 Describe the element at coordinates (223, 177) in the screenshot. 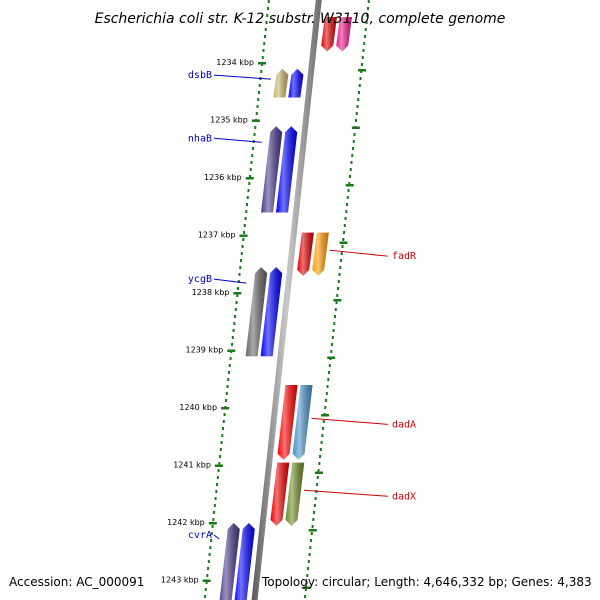

I see `scale-tick-label: 1236 kbp` at that location.